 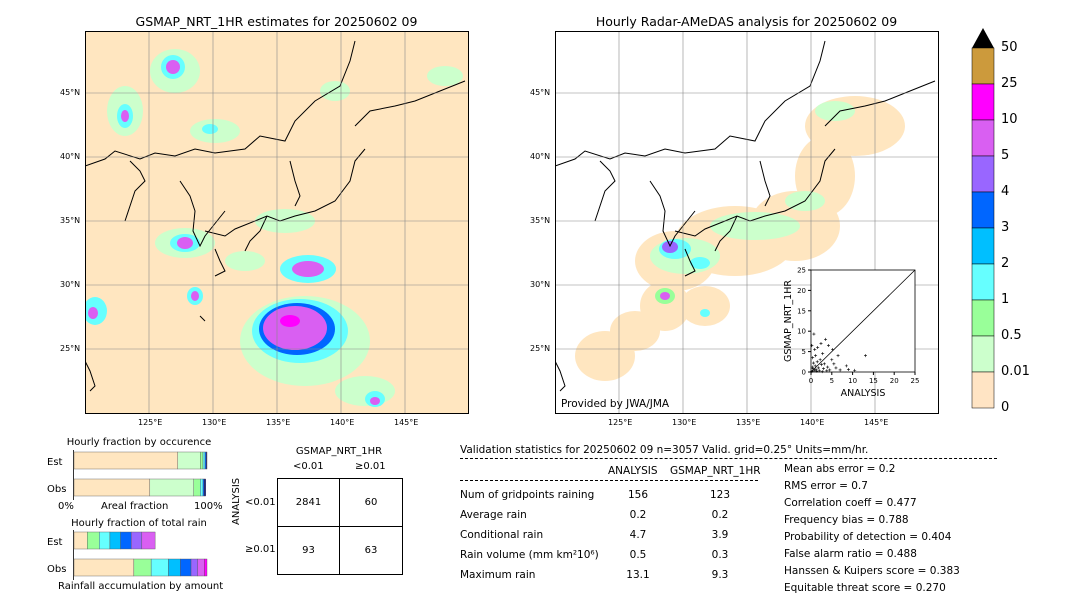 I want to click on right-lat-35: 35°N, so click(x=540, y=220).